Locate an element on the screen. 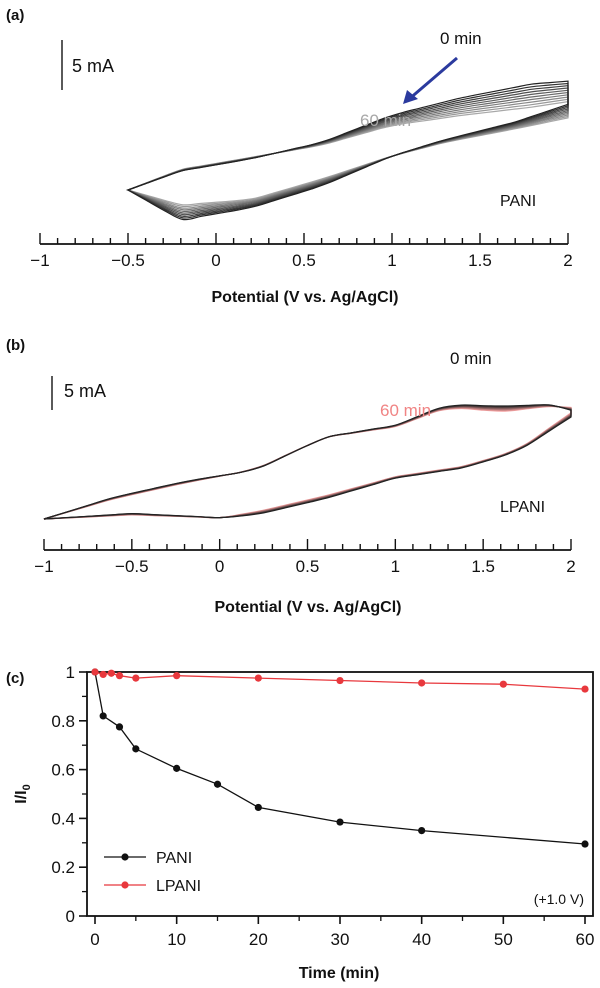 Image resolution: width=600 pixels, height=988 pixels. x-tick-label: 50 is located at coordinates (503, 939).